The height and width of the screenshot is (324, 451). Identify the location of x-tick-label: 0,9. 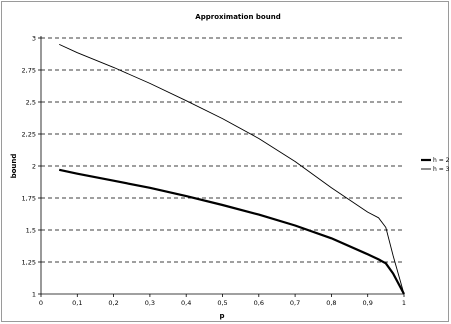
(368, 303).